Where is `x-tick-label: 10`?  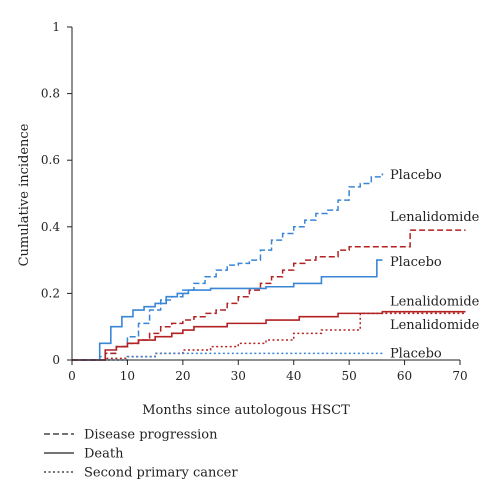 x-tick-label: 10 is located at coordinates (127, 376).